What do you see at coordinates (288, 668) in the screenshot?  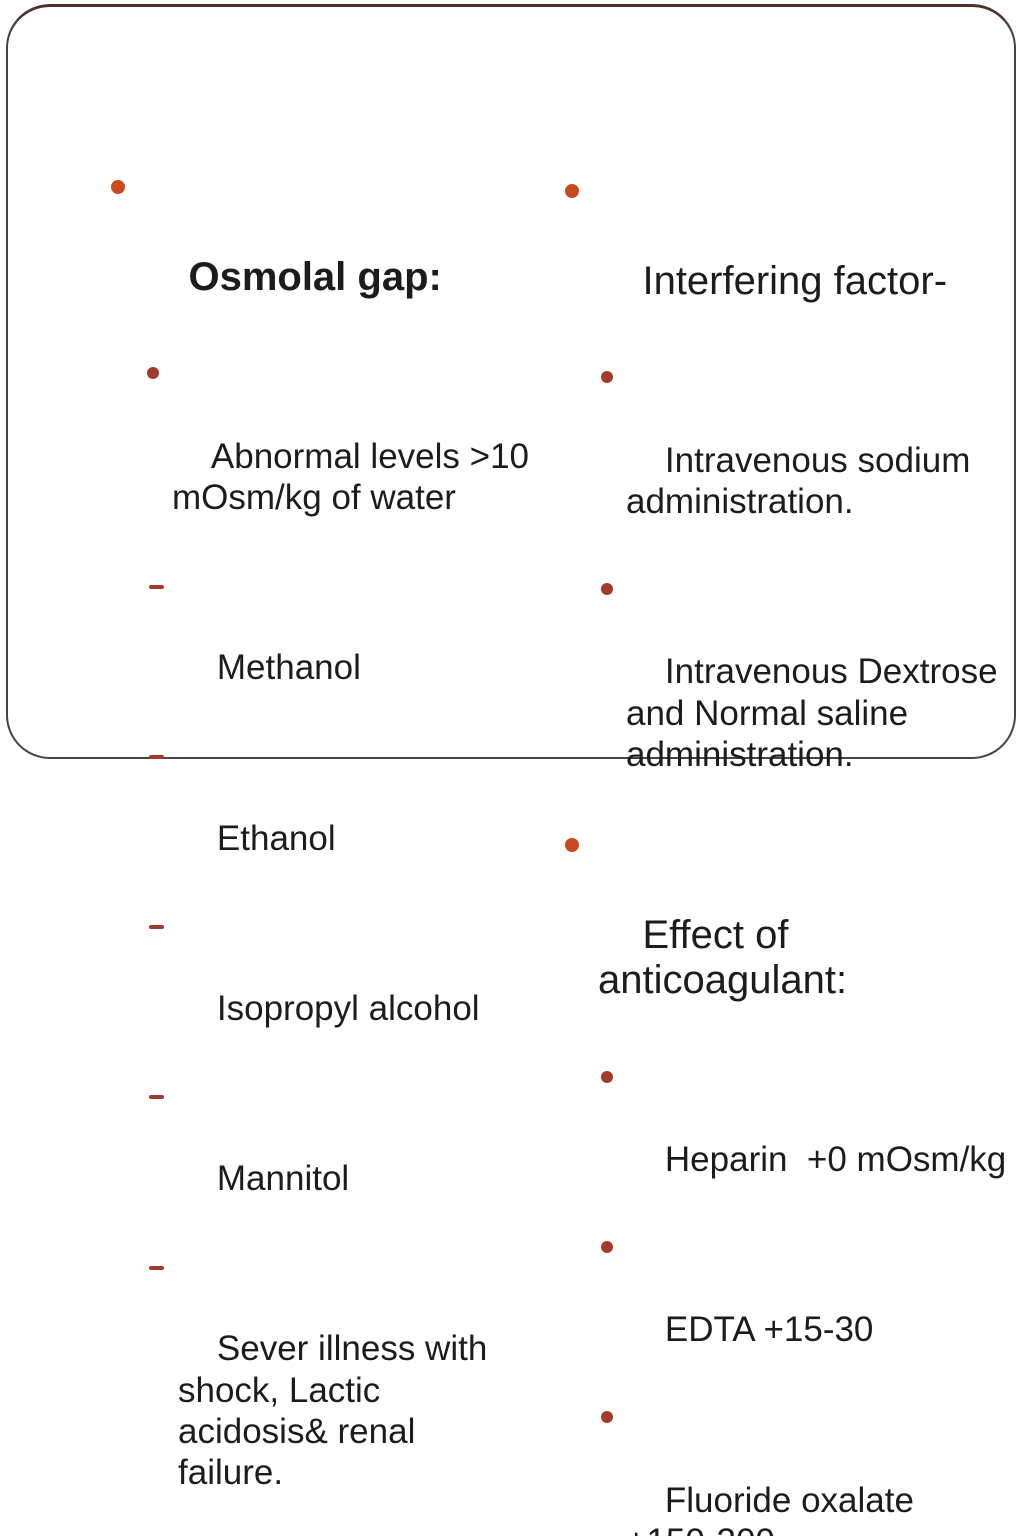 I see `list-item-text: Methanol` at bounding box center [288, 668].